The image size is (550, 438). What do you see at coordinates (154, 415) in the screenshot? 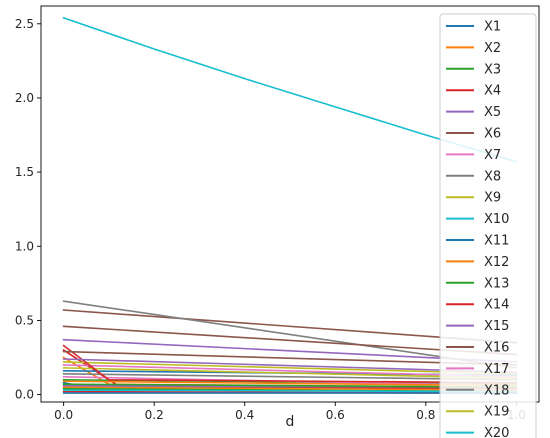
I see `x-tick-label: 0.2` at bounding box center [154, 415].